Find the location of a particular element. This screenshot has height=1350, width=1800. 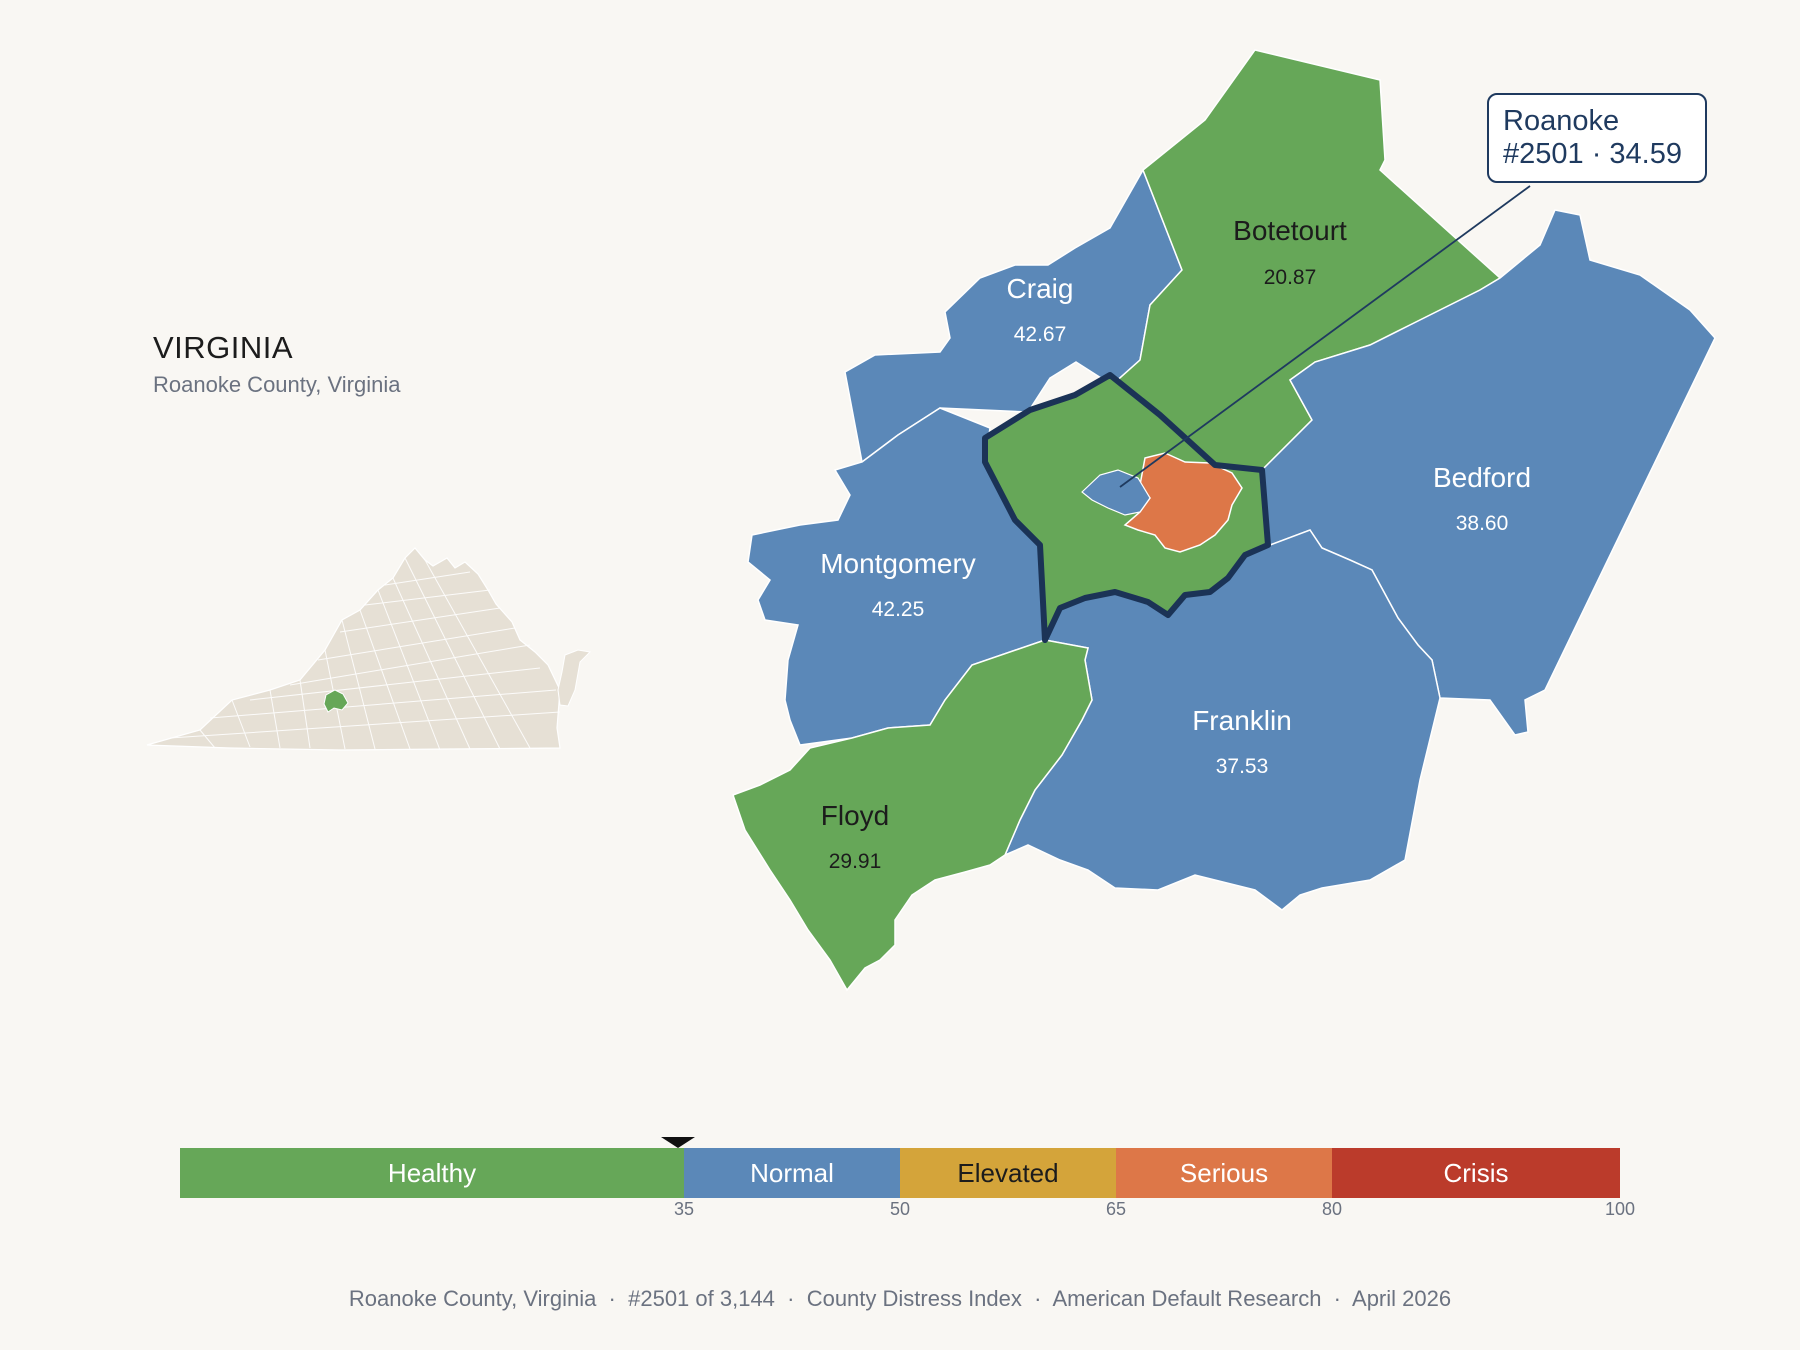

legend-tick-50: 50 is located at coordinates (900, 1209).